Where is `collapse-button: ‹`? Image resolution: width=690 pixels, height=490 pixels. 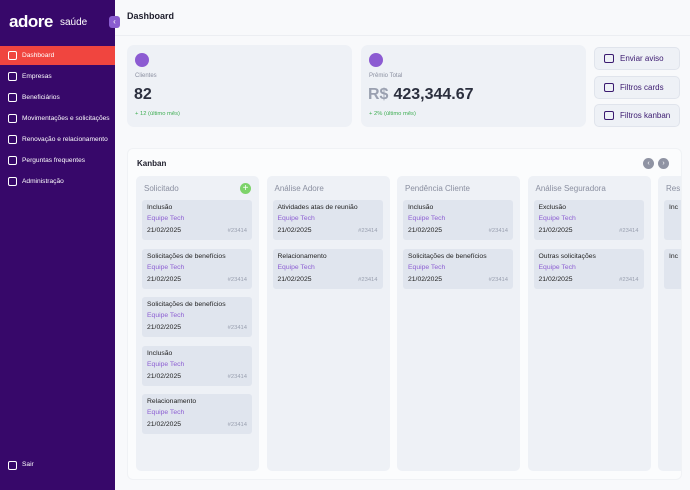 collapse-button: ‹ is located at coordinates (114, 22).